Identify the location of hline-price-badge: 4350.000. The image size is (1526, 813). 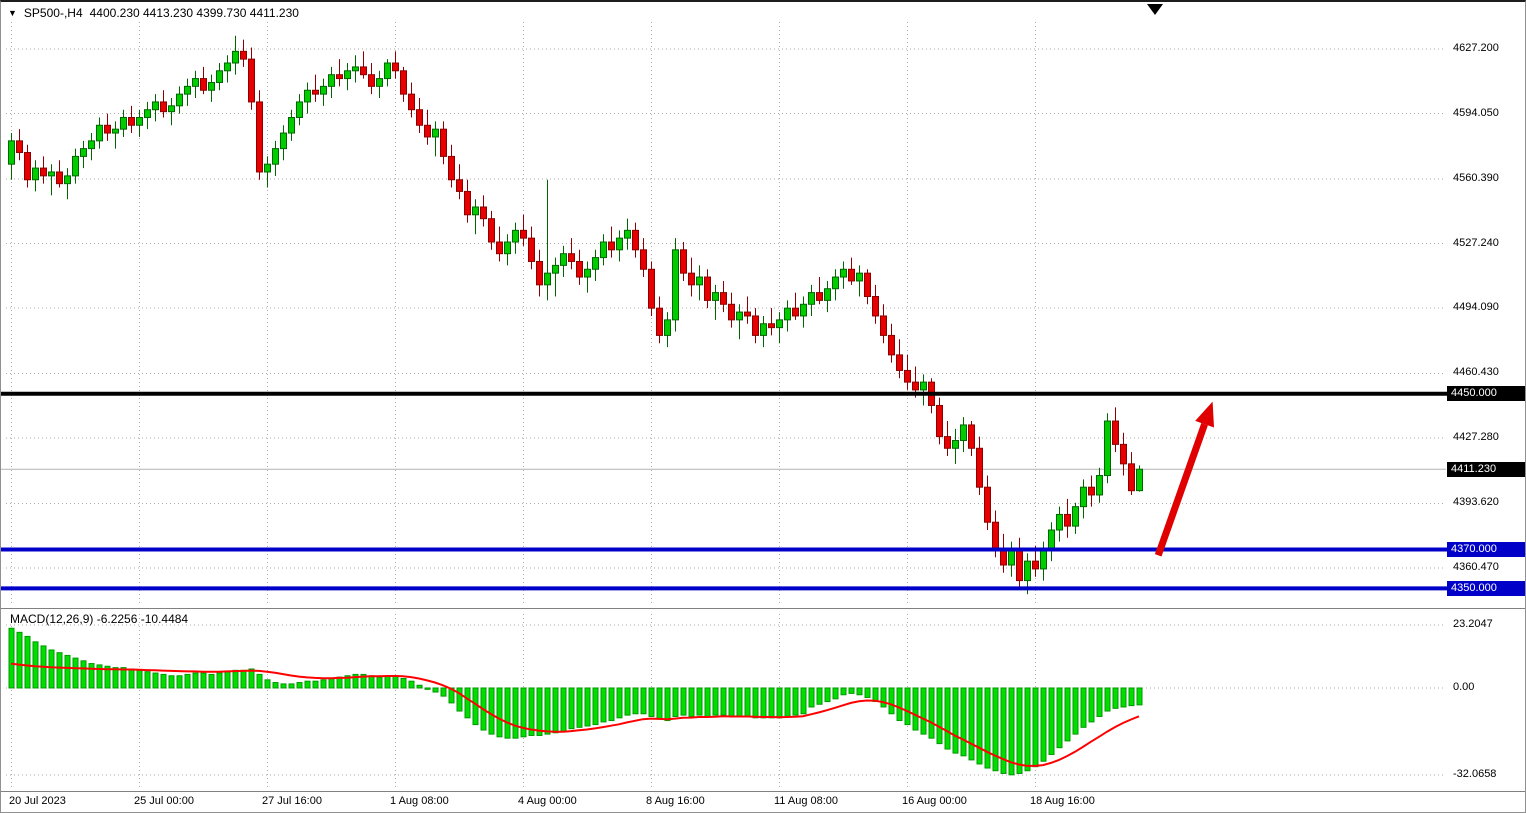
(1486, 588).